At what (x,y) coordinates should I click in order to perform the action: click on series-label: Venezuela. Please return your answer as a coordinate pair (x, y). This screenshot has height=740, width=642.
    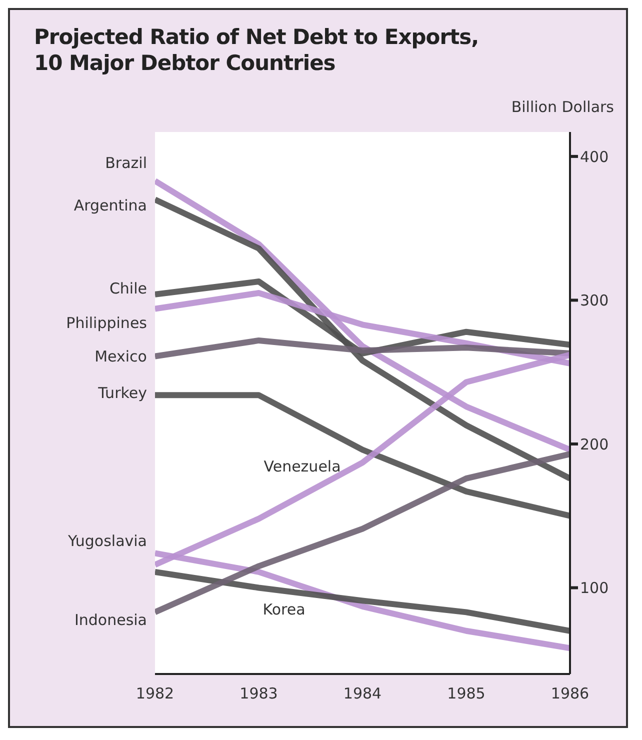
    Looking at the image, I should click on (302, 467).